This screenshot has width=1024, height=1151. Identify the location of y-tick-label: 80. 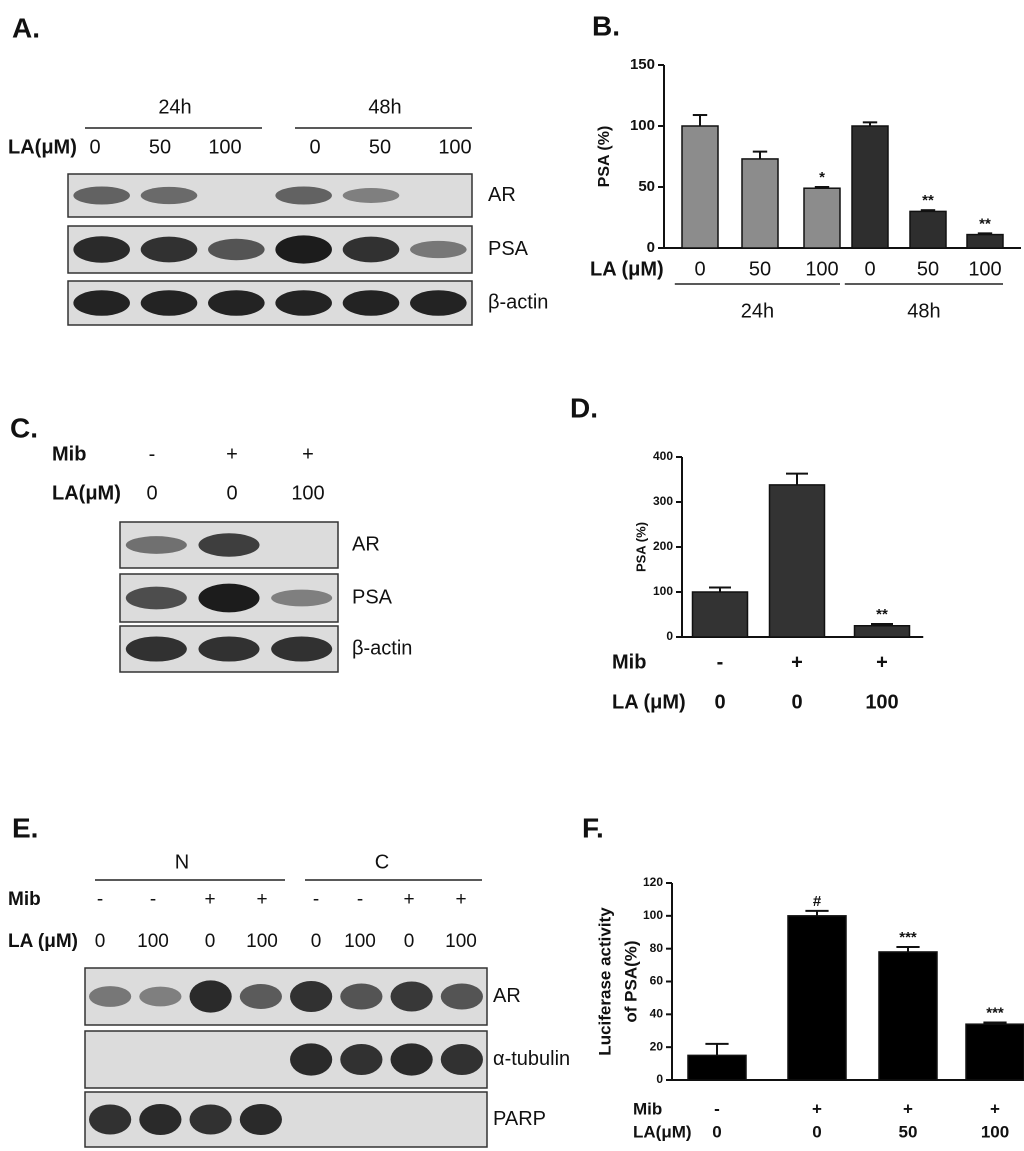
(657, 948).